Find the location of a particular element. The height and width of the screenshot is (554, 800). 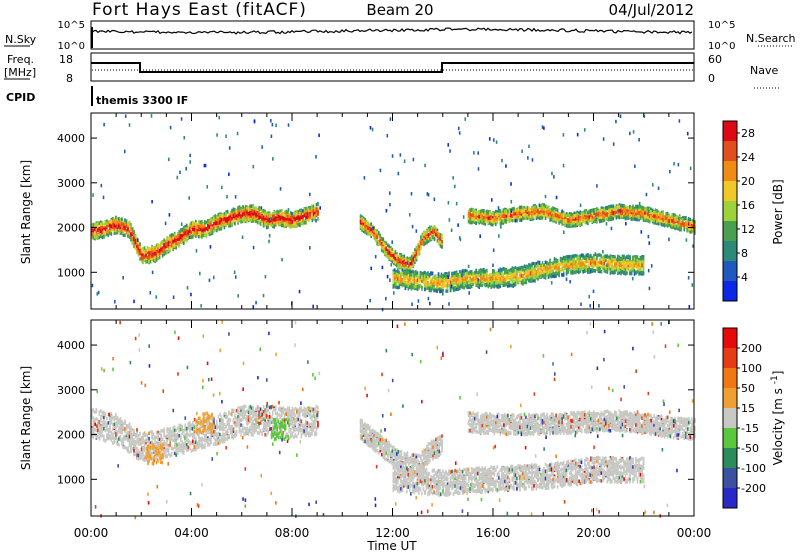

freq-tick-bottom: 8 is located at coordinates (69, 78).